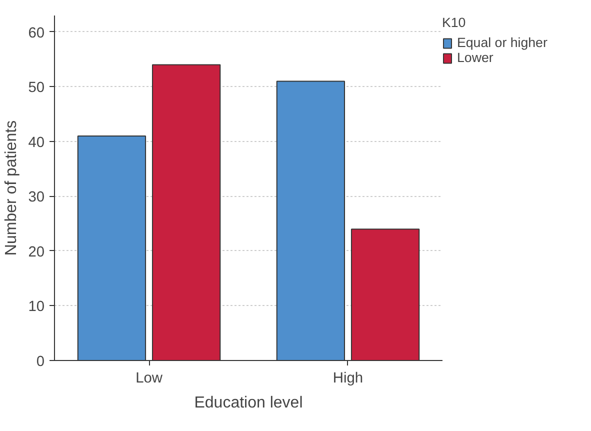 The image size is (591, 431). Describe the element at coordinates (502, 42) in the screenshot. I see `legend-label: Equal or higher` at that location.